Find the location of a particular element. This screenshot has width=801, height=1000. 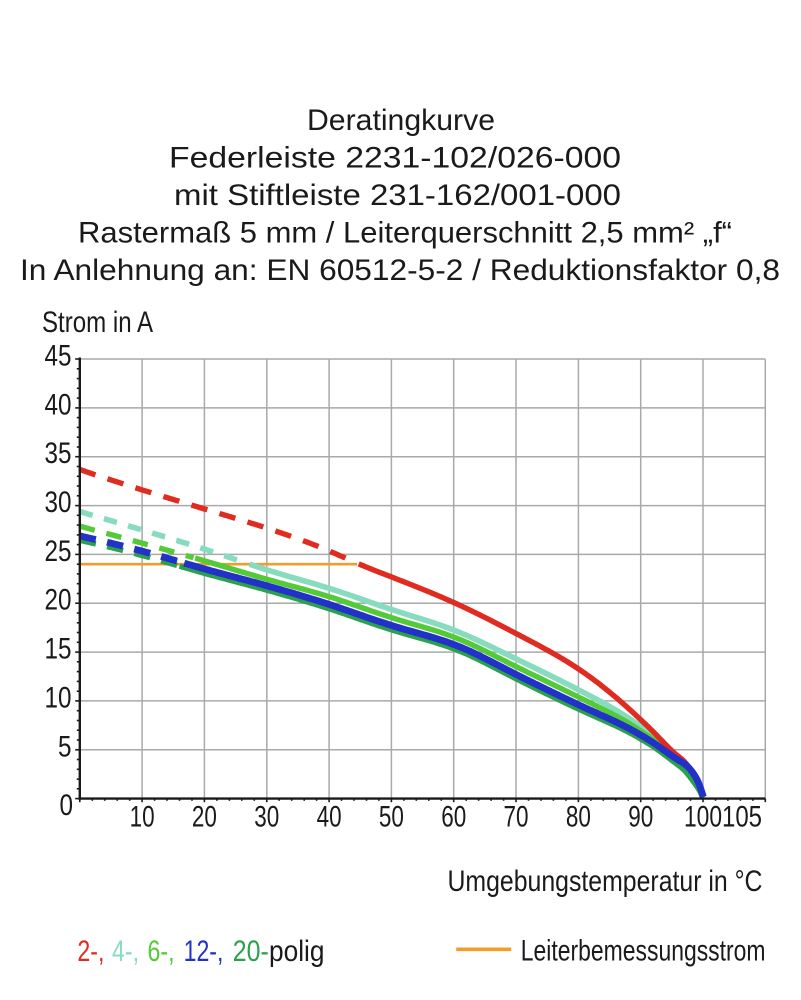

svg-text: 105 is located at coordinates (742, 817).